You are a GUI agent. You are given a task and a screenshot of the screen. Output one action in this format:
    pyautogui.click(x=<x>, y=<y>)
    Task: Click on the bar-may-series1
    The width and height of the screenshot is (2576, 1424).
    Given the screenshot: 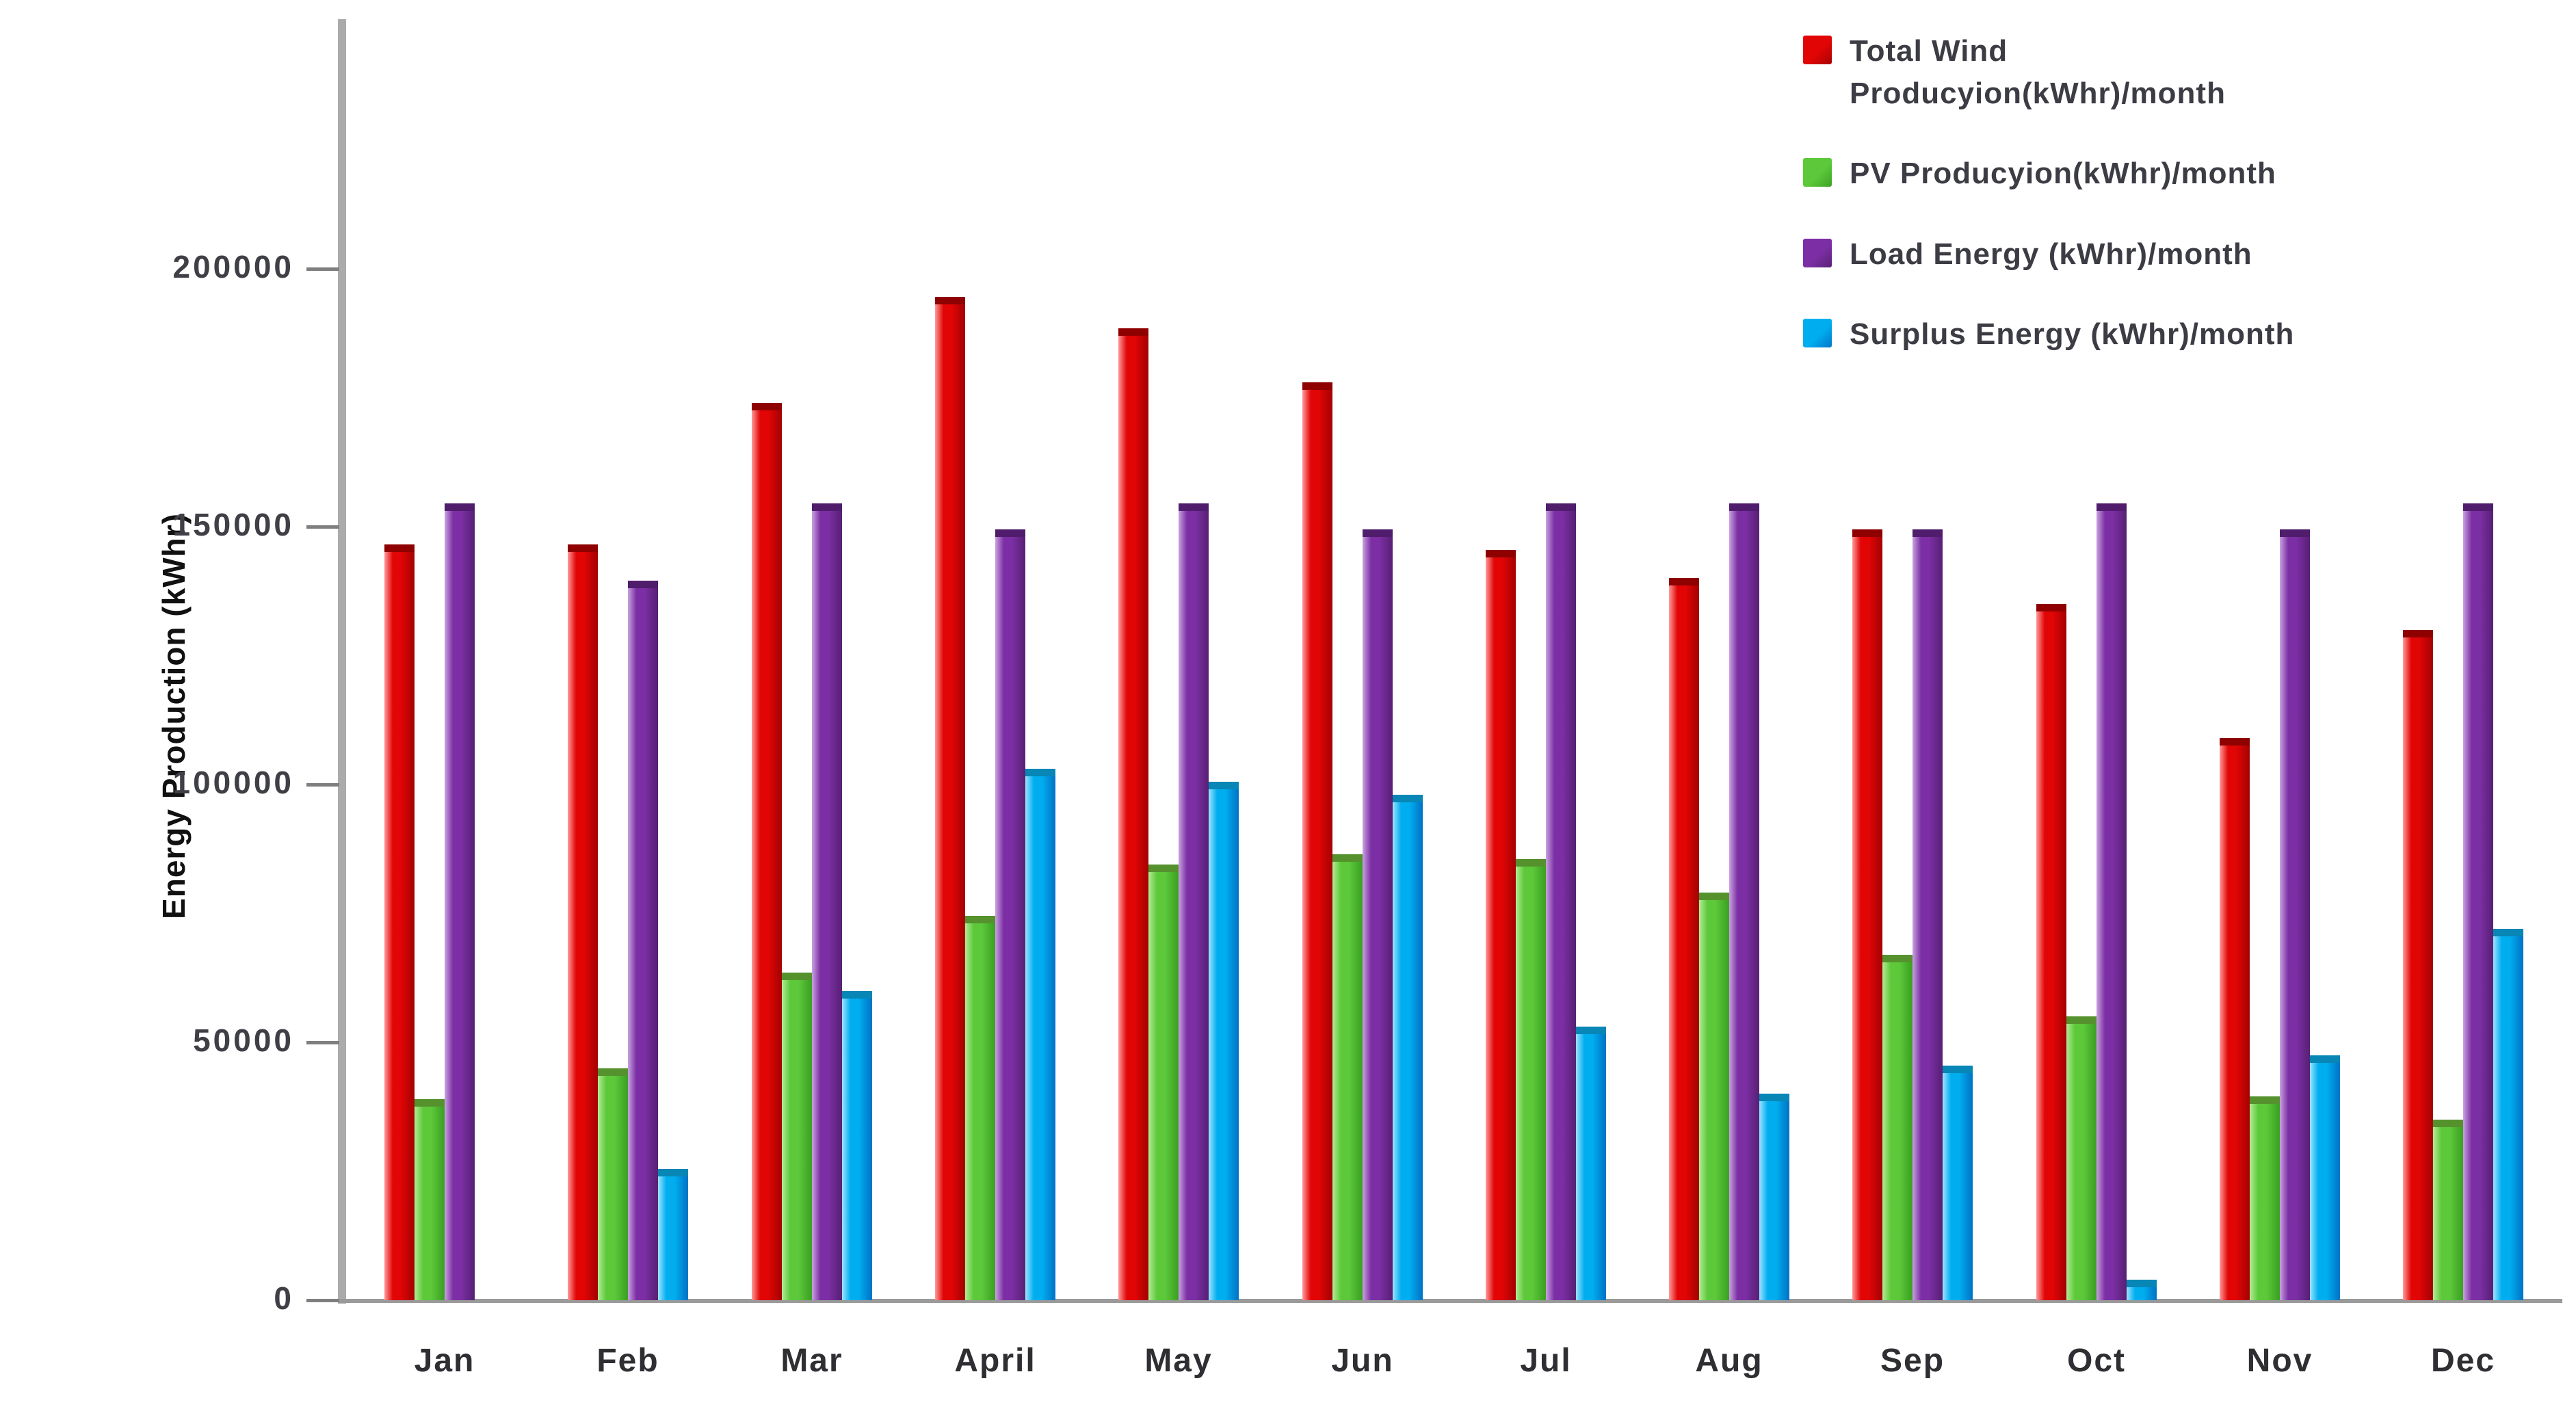 What is the action you would take?
    pyautogui.click(x=1133, y=814)
    